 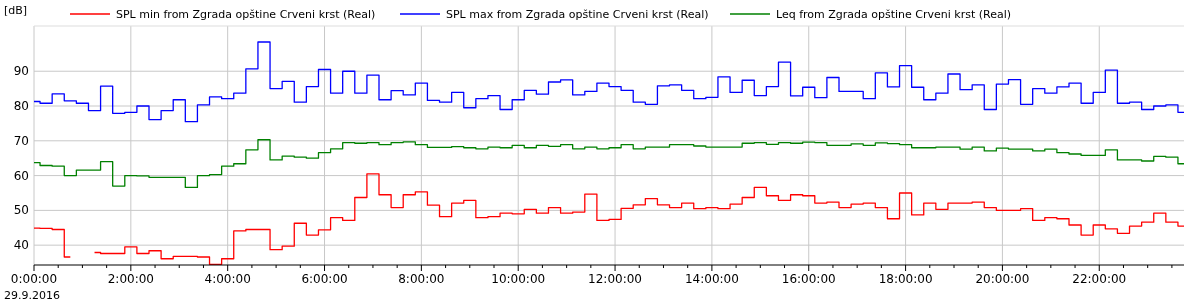 What do you see at coordinates (21, 140) in the screenshot?
I see `y-tick-label: 70` at bounding box center [21, 140].